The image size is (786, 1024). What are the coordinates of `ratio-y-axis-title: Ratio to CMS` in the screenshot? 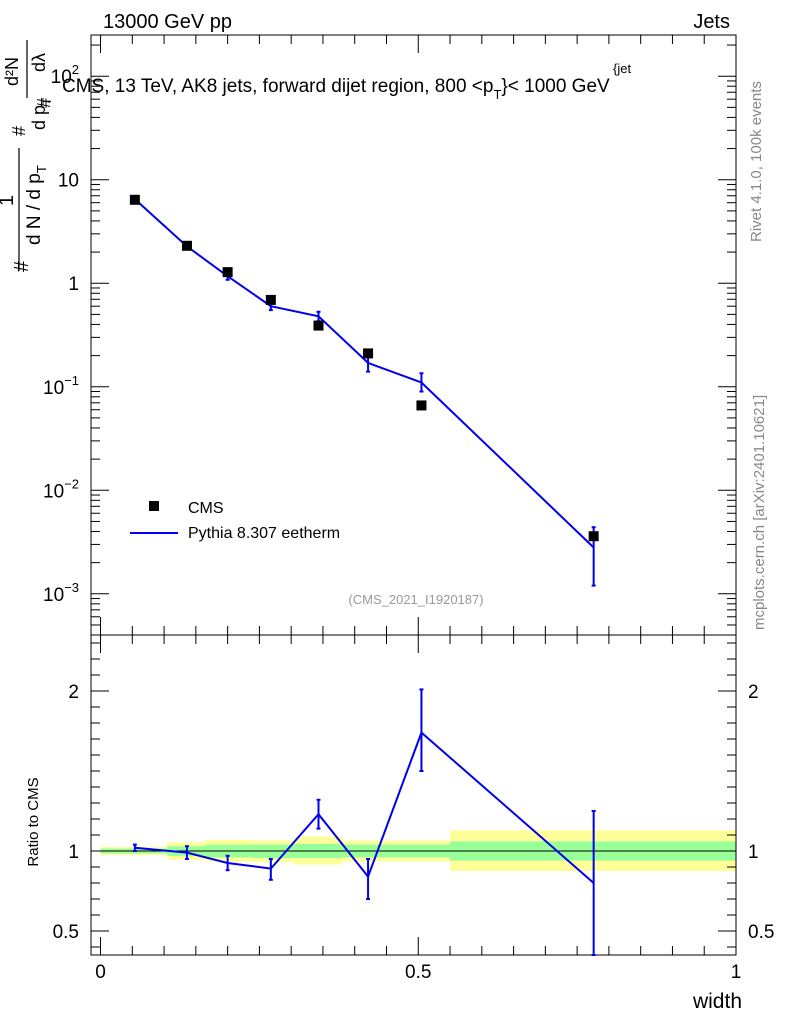 It's located at (33, 821).